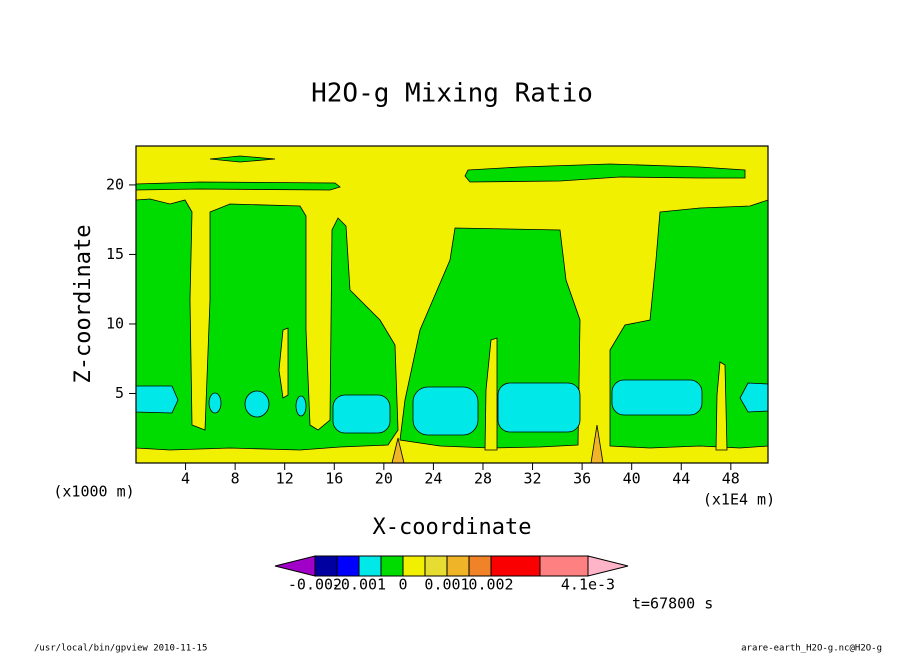  I want to click on x-tick-label: 48, so click(731, 479).